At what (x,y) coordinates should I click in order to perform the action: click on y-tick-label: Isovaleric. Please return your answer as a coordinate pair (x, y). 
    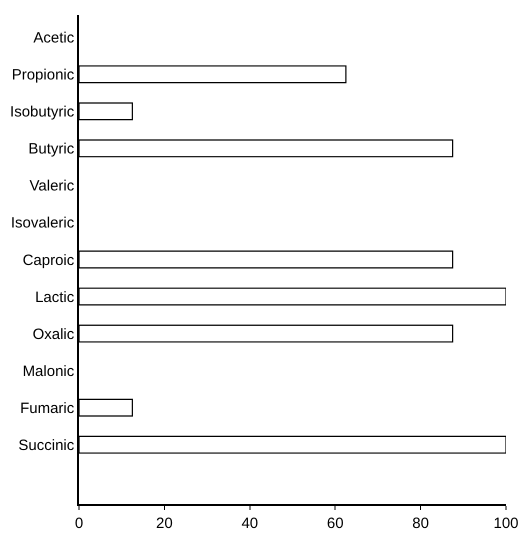
    Looking at the image, I should click on (42, 223).